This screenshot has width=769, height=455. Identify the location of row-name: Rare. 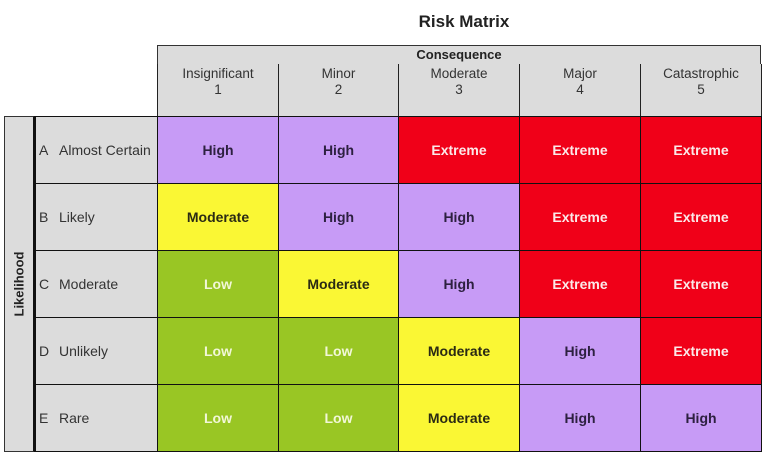
(74, 418).